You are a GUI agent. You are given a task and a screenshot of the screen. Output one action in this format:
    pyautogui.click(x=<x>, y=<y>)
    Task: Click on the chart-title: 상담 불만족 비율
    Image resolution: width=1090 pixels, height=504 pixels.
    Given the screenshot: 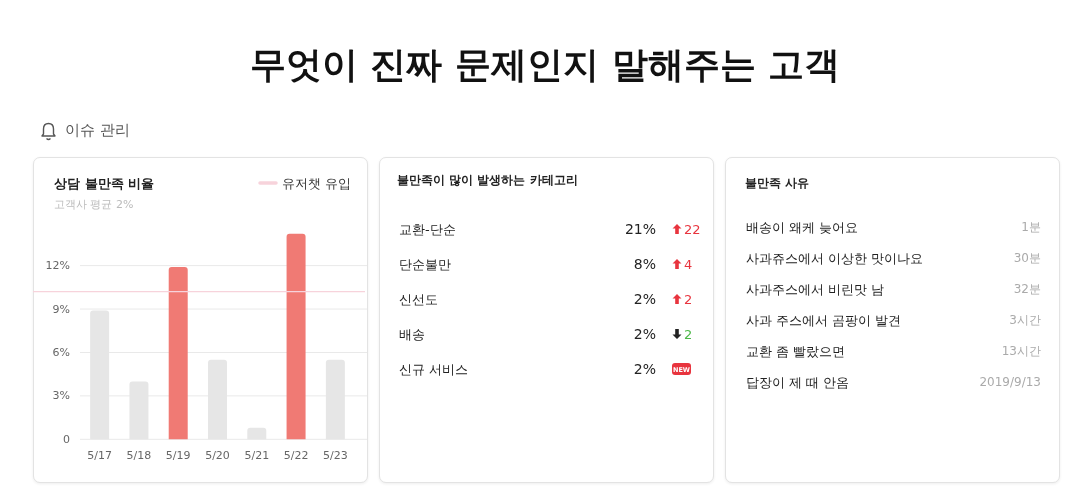 What is the action you would take?
    pyautogui.click(x=103, y=182)
    